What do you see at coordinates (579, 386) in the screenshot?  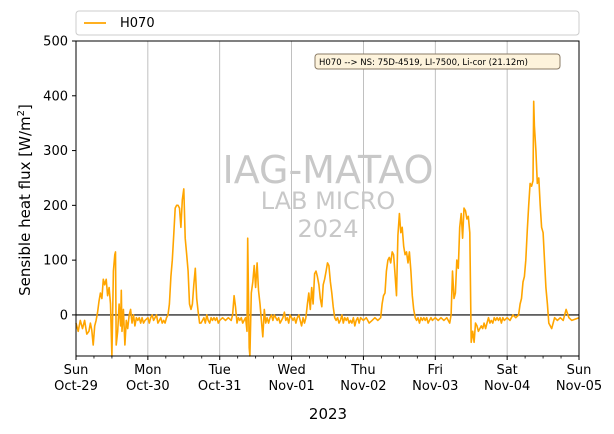 I see `x-tick-date-label: Nov-05` at bounding box center [579, 386].